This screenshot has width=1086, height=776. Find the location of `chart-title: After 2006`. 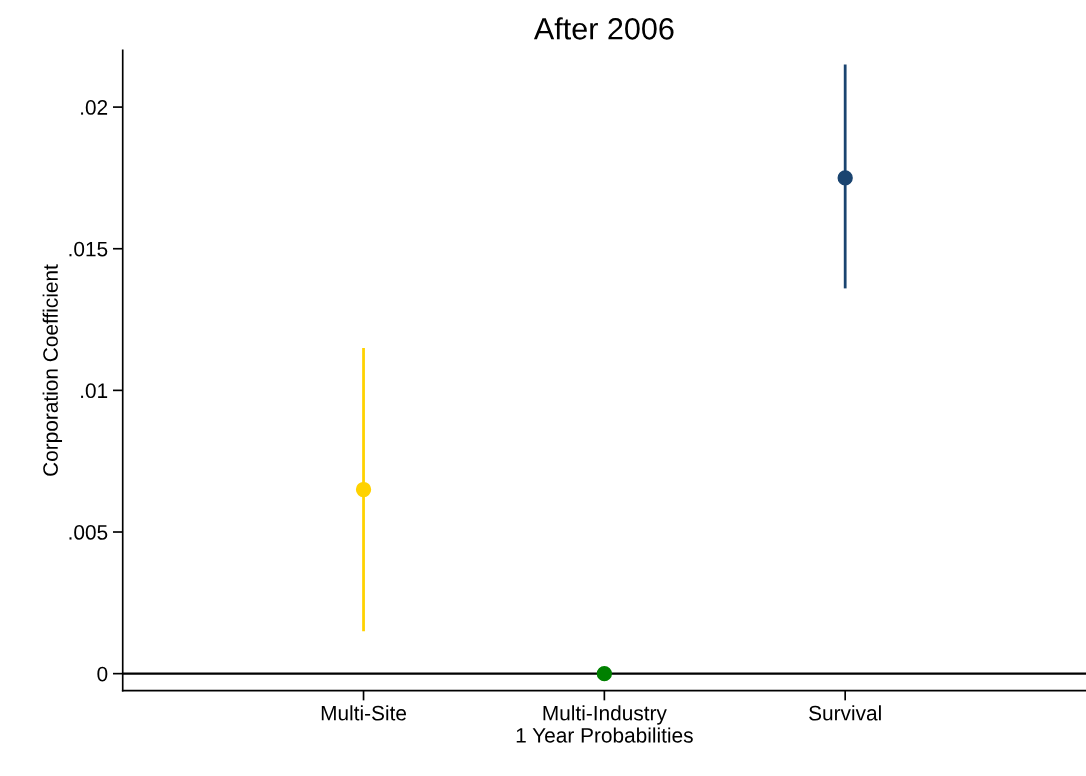

chart-title: After 2006 is located at coordinates (603, 28).